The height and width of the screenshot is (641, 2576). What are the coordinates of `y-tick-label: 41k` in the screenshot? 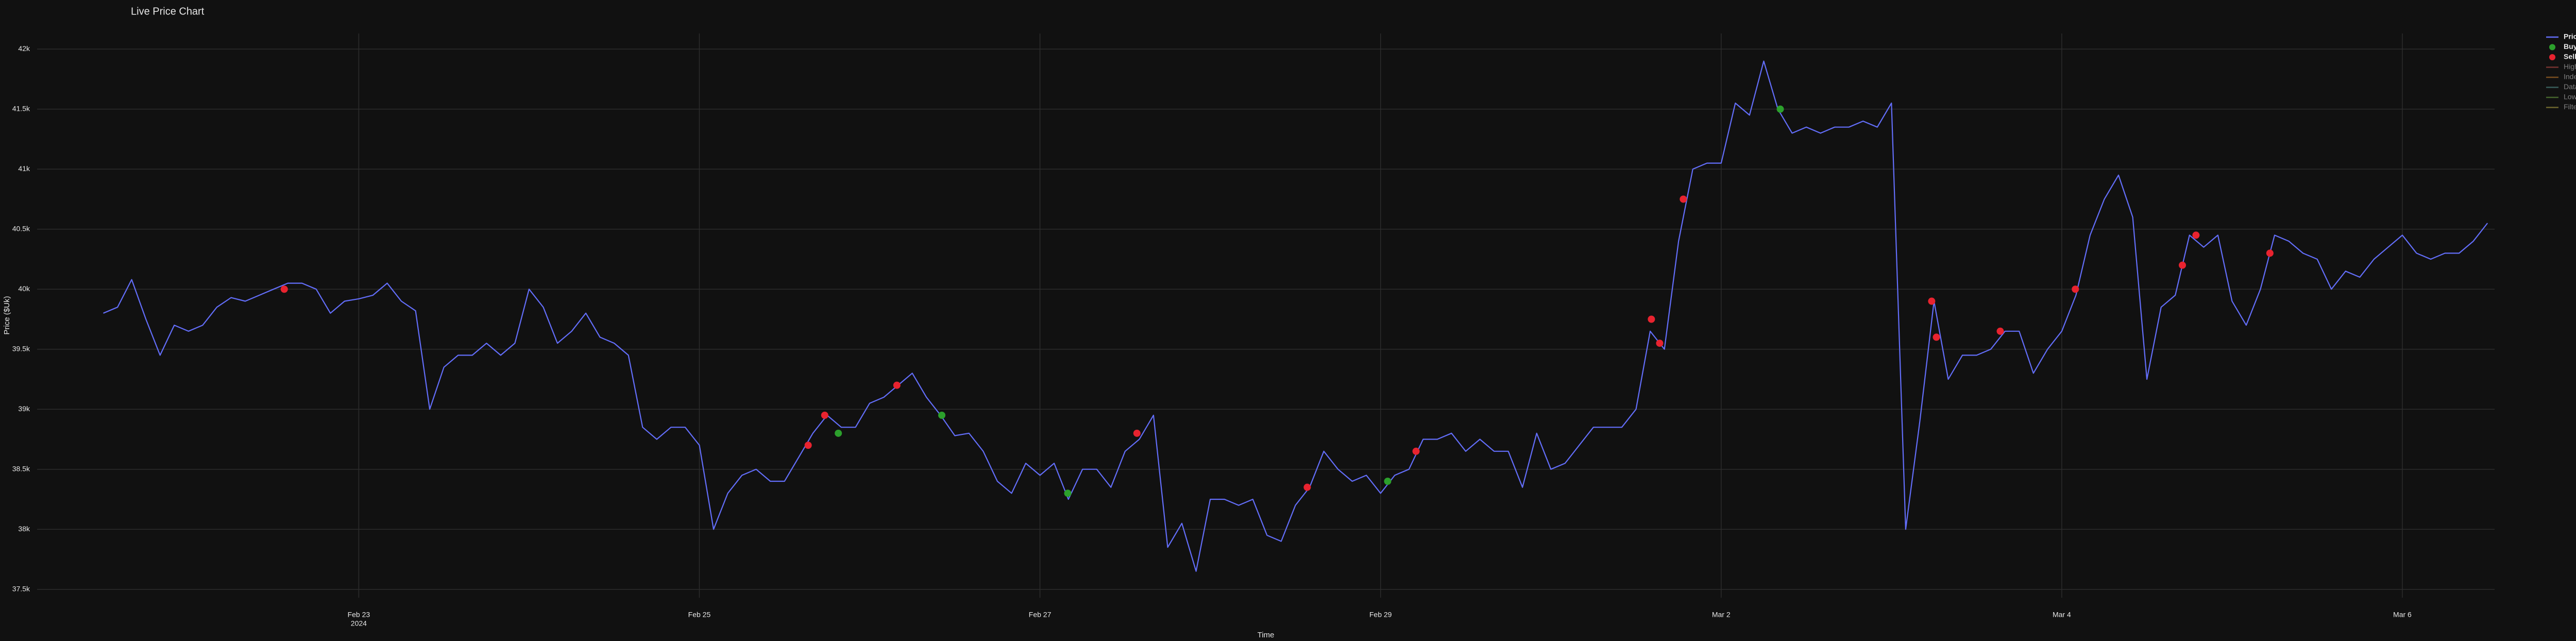 It's located at (24, 168).